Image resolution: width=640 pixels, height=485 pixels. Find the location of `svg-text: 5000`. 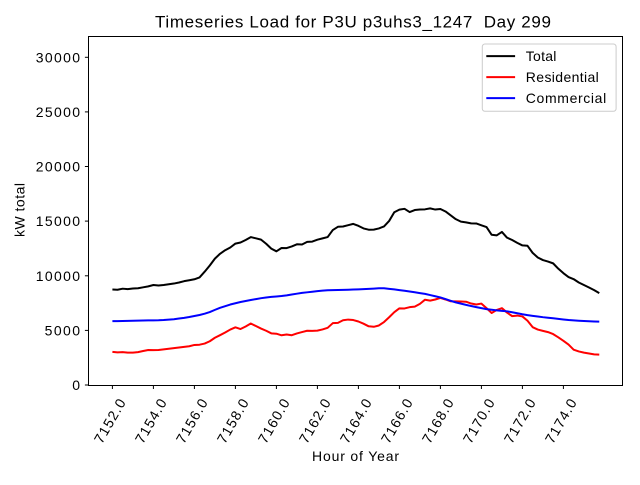

svg-text: 5000 is located at coordinates (63, 331).